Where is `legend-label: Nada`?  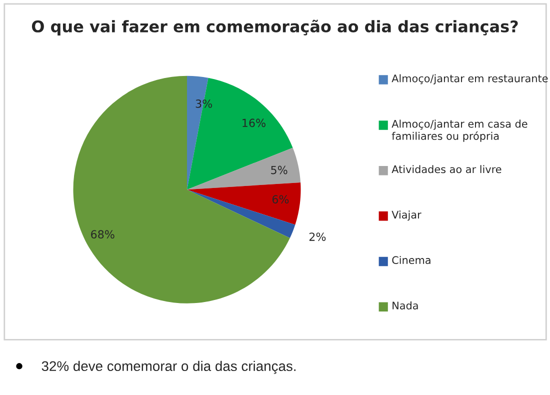
legend-label: Nada is located at coordinates (405, 305).